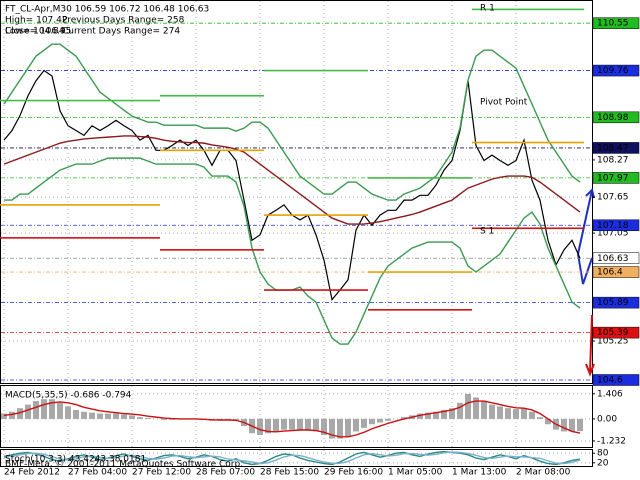  I want to click on price-label: 108.98, so click(613, 118).